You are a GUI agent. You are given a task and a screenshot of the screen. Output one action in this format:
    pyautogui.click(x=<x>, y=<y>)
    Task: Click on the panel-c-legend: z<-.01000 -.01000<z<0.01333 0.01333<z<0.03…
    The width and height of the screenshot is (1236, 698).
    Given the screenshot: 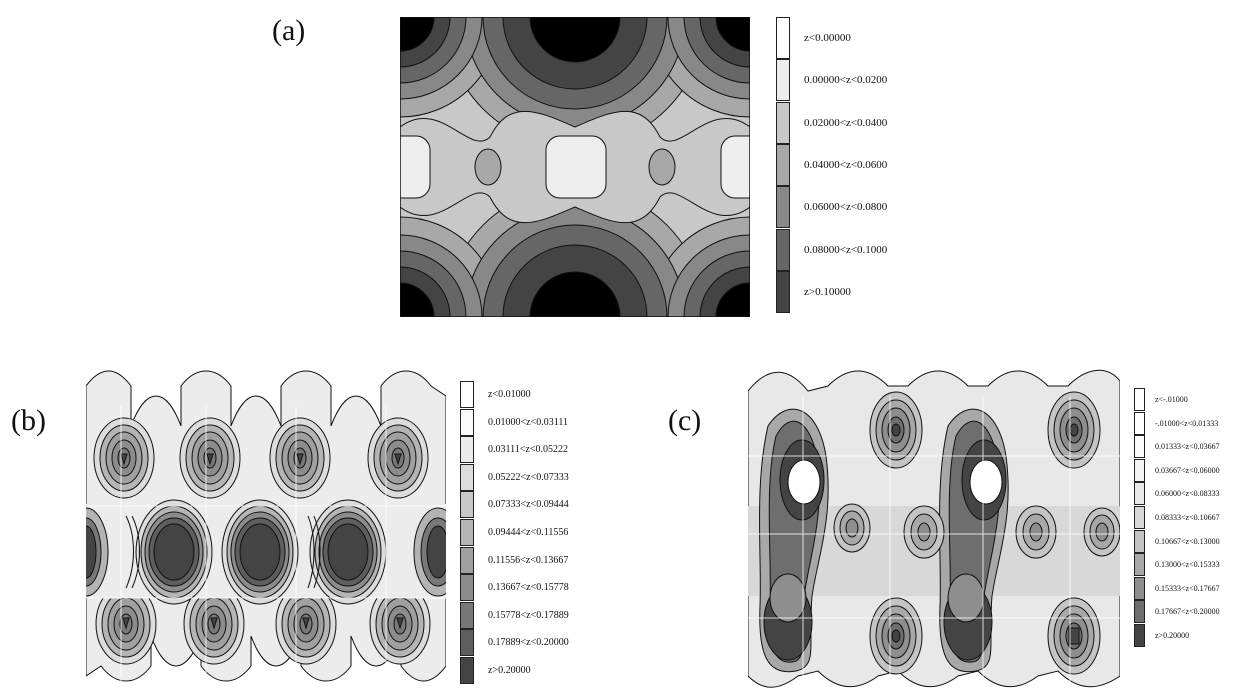 What is the action you would take?
    pyautogui.click(x=1184, y=538)
    